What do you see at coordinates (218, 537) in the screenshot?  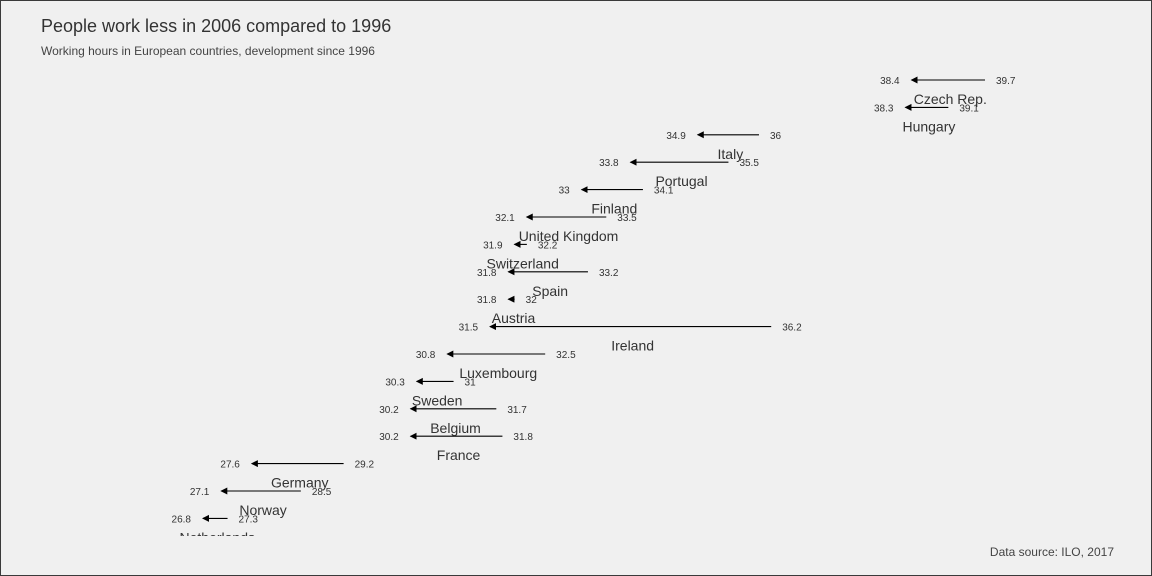 I see `country-label-netherlands: Netherlands` at bounding box center [218, 537].